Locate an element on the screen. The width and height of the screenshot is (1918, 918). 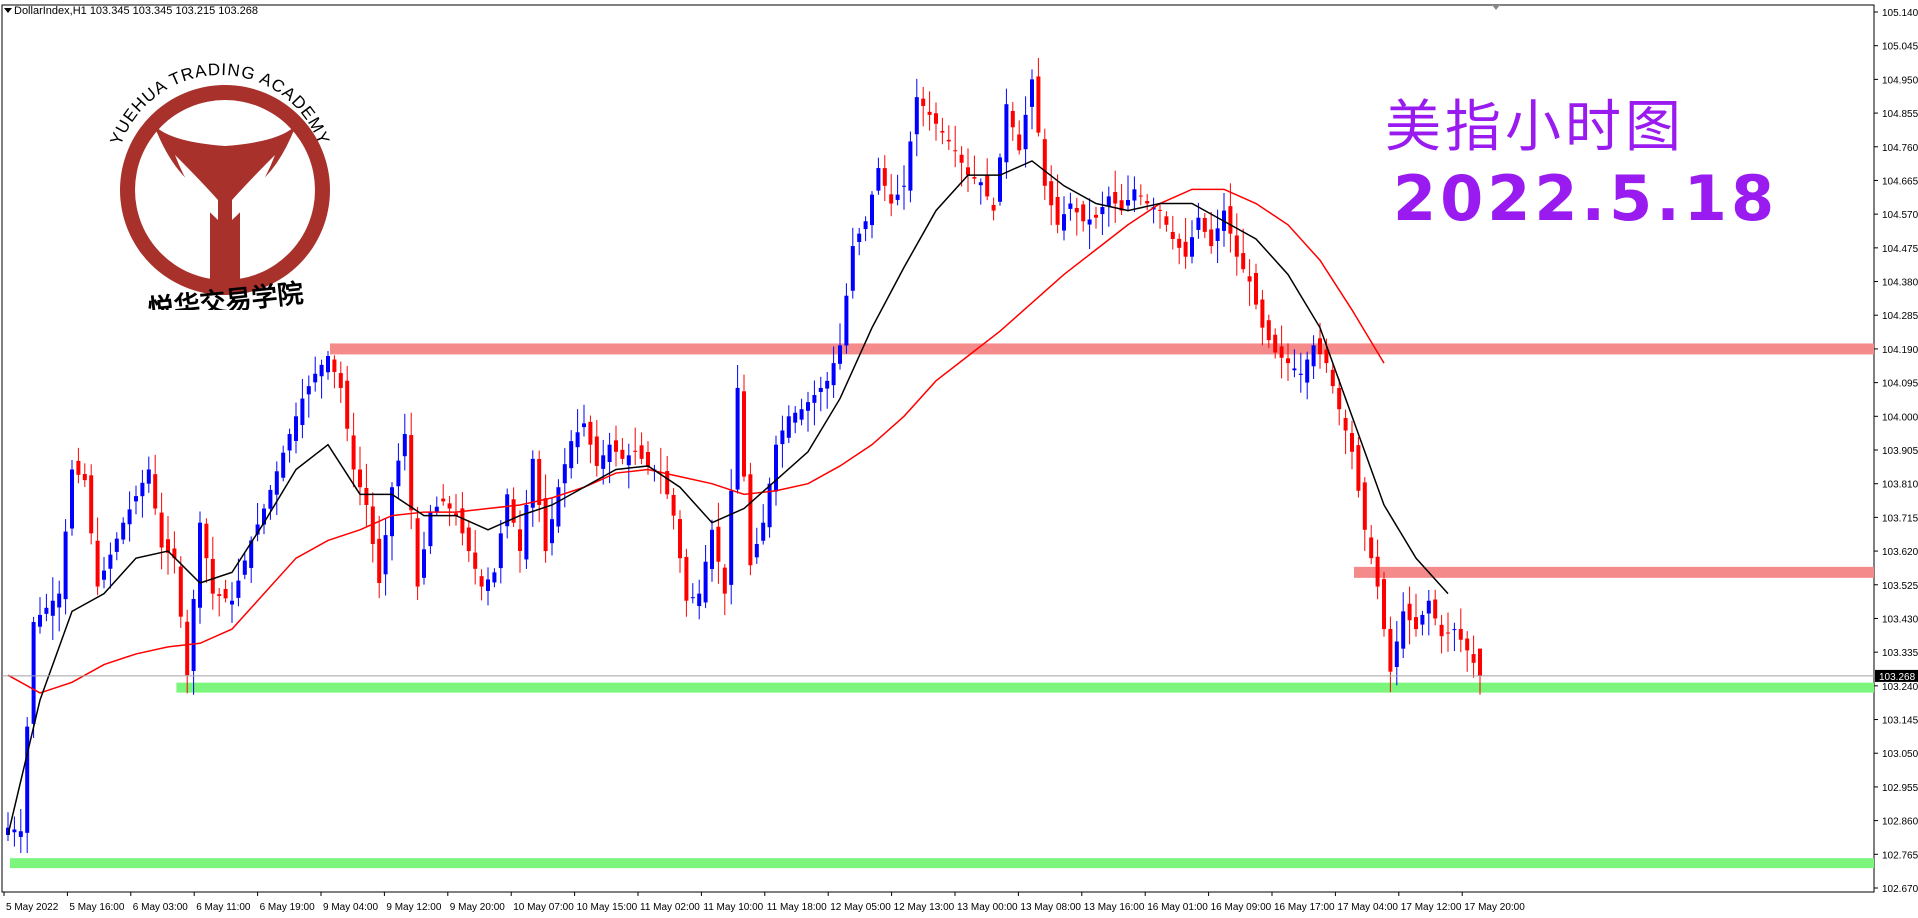
y-tick-label: 105.140 is located at coordinates (1900, 13).